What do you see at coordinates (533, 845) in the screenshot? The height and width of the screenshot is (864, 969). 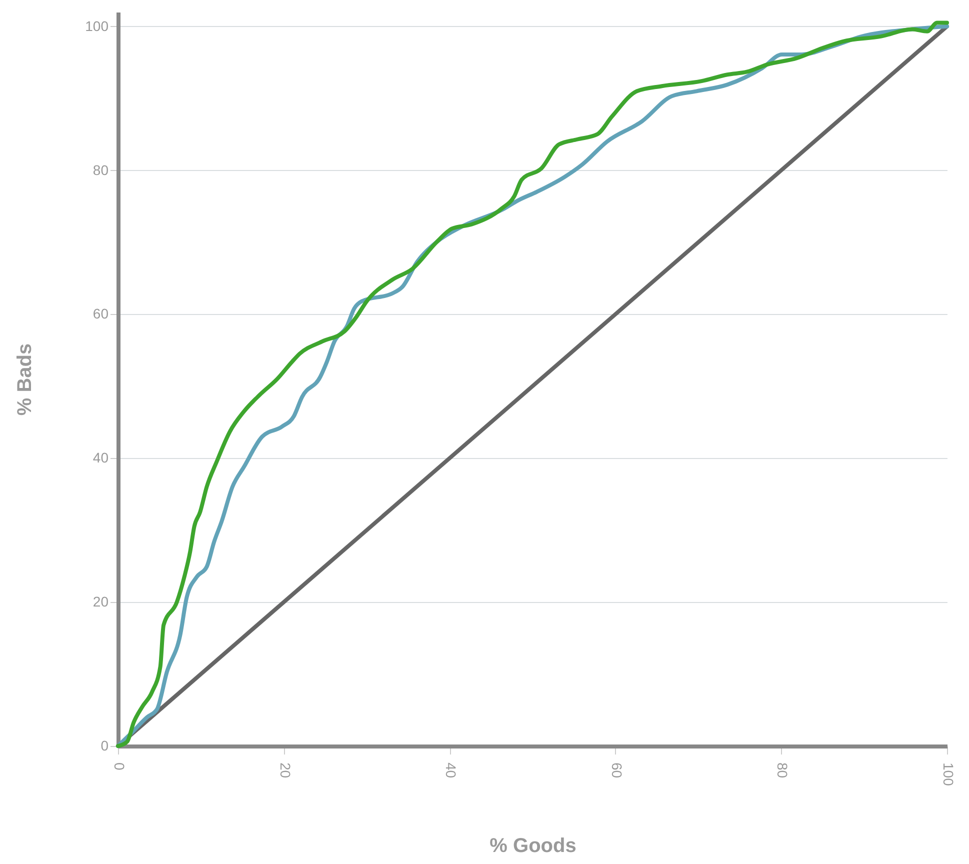 I see `x-axis-title: % Goods` at bounding box center [533, 845].